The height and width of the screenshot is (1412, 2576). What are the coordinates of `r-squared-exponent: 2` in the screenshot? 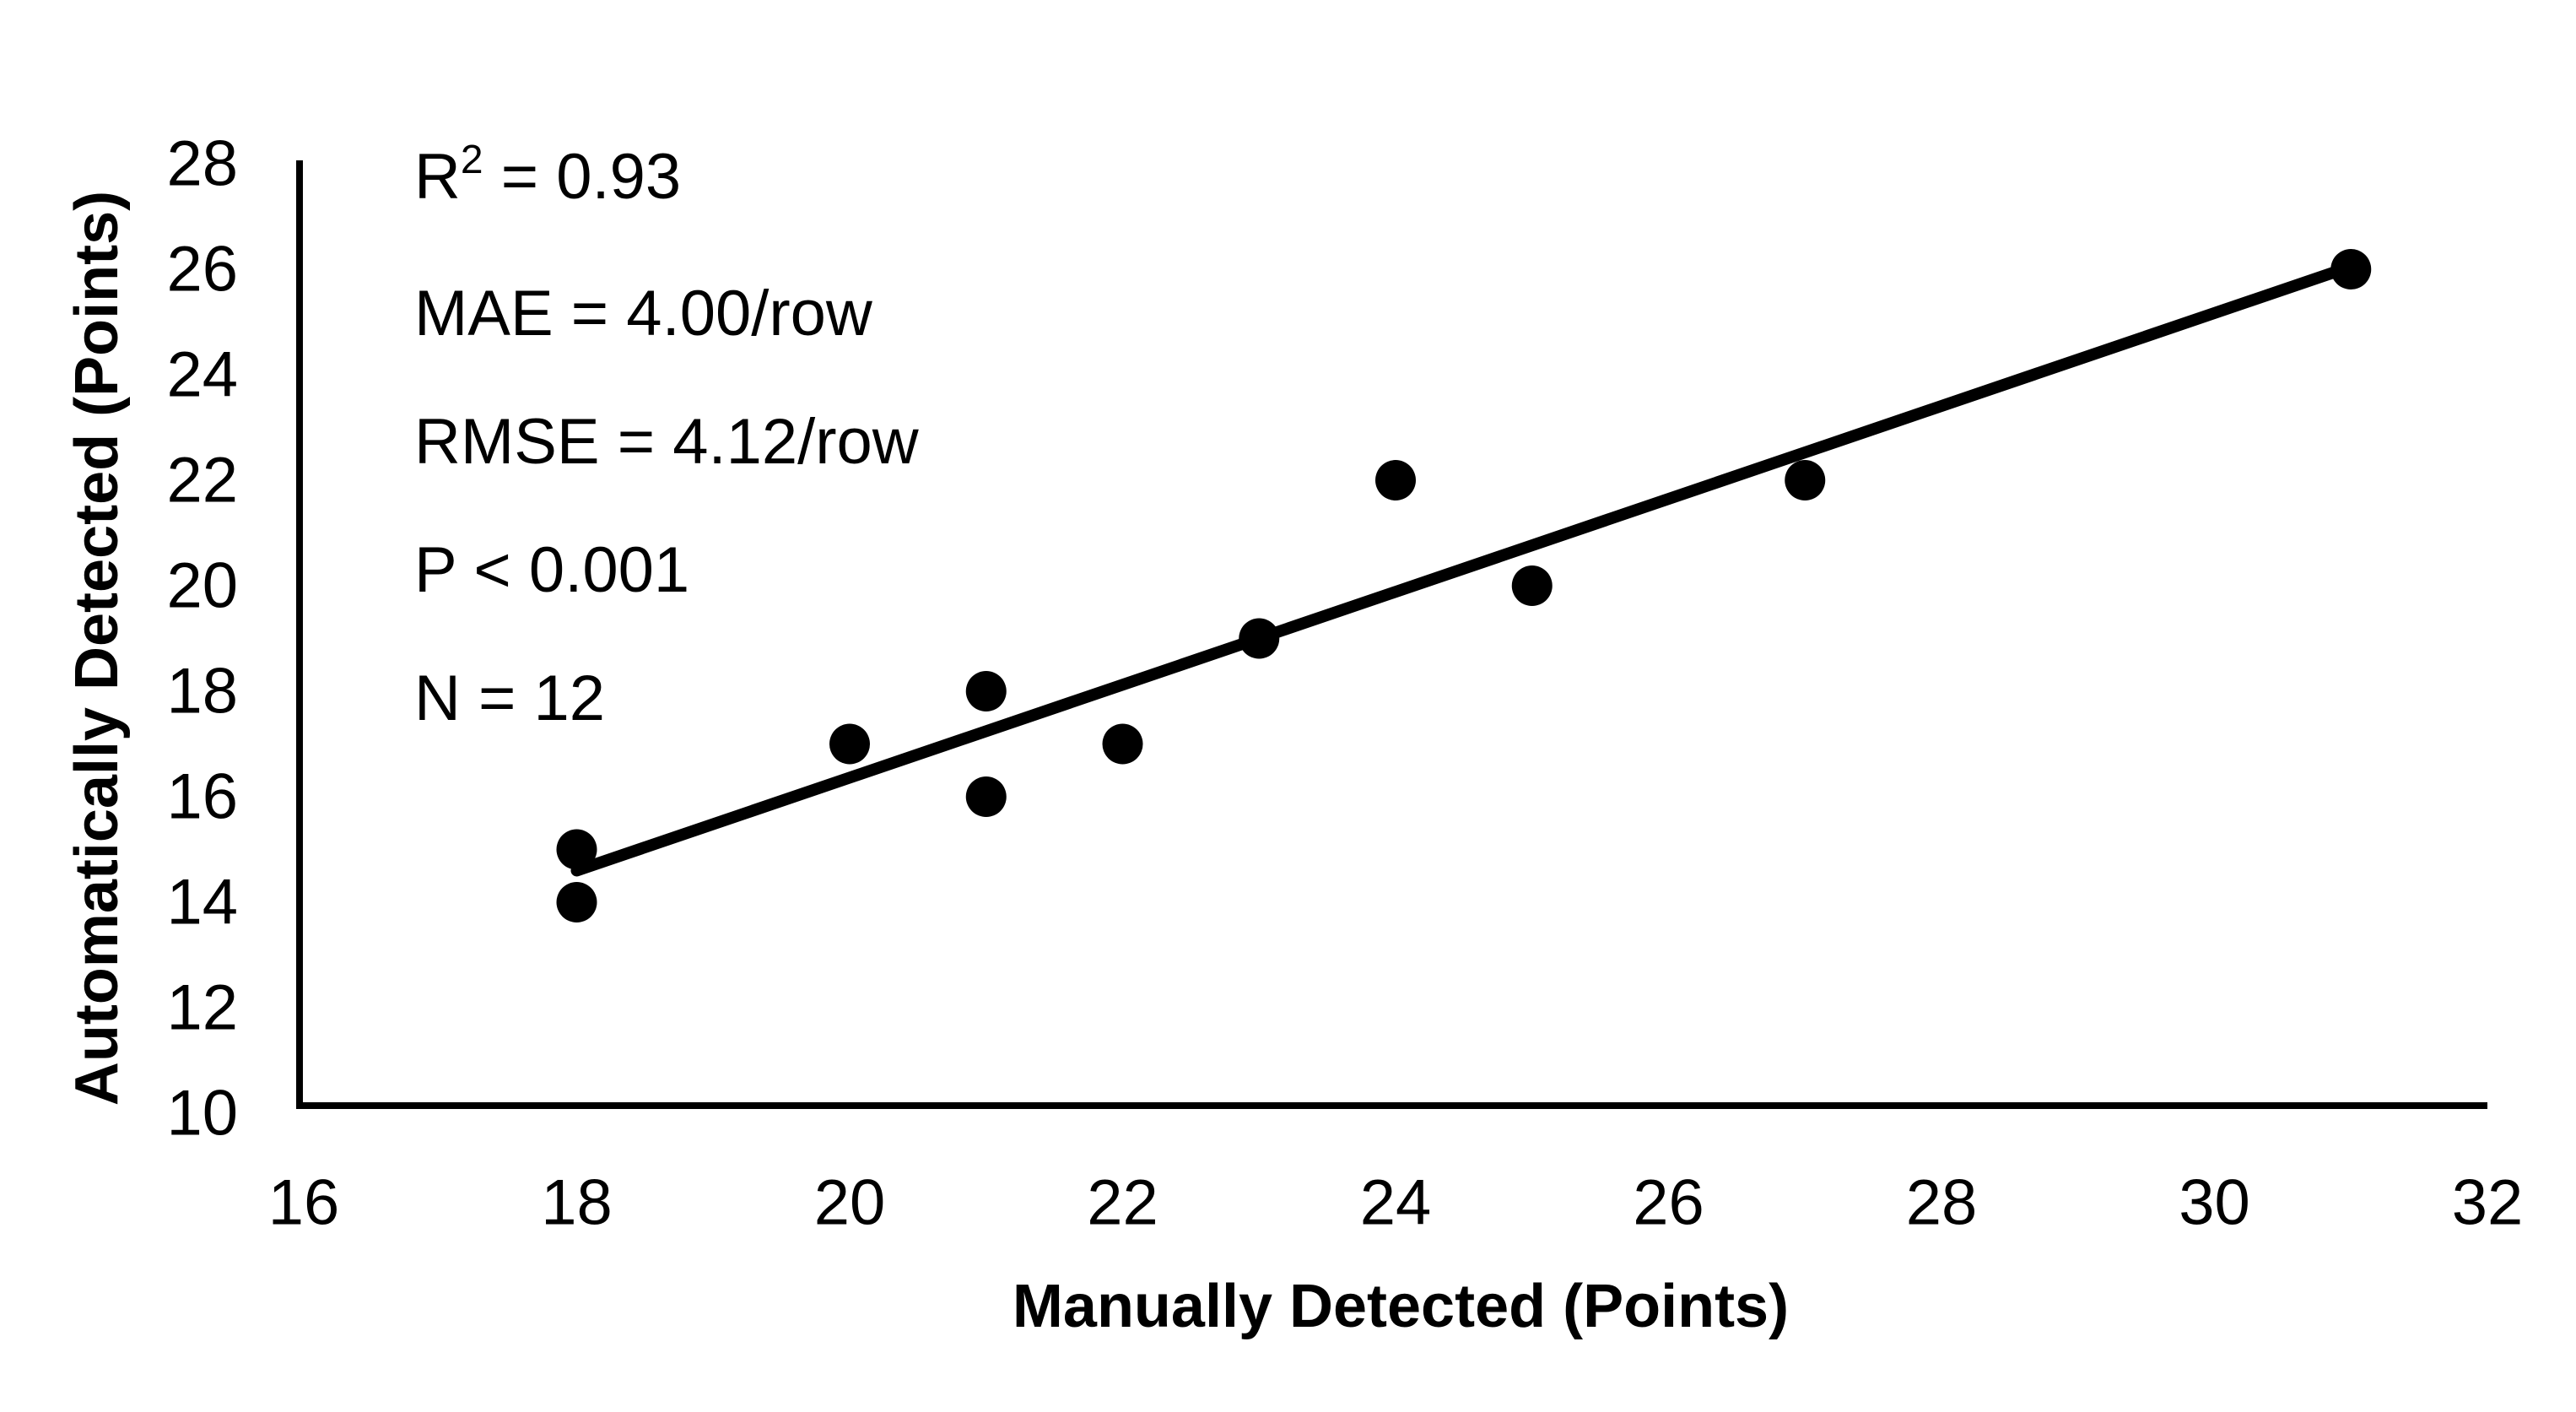 It's located at (472, 160).